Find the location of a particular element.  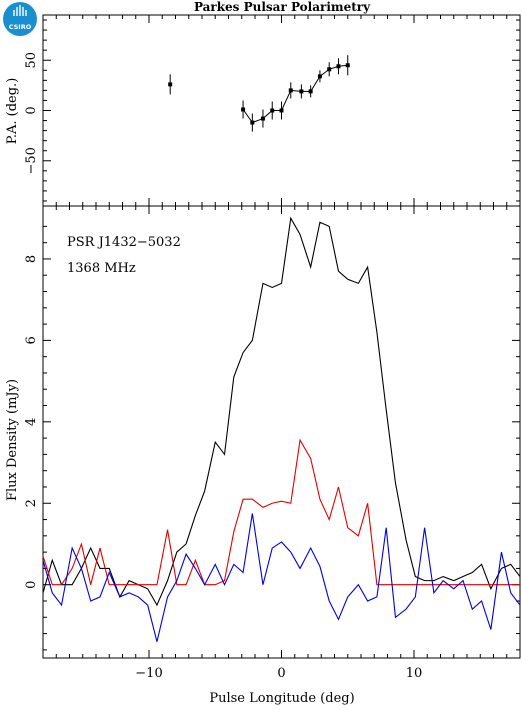

pa-y-tick-labels: 50 0 −50 is located at coordinates (31, 113).